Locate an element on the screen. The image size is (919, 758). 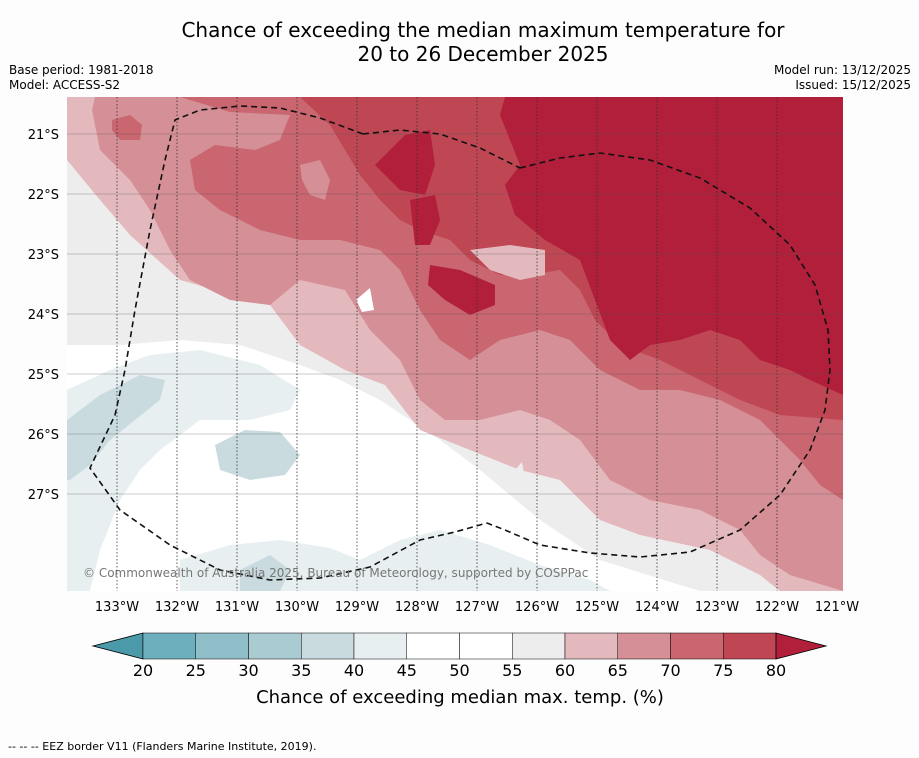
lon-label: 128°W is located at coordinates (417, 607).